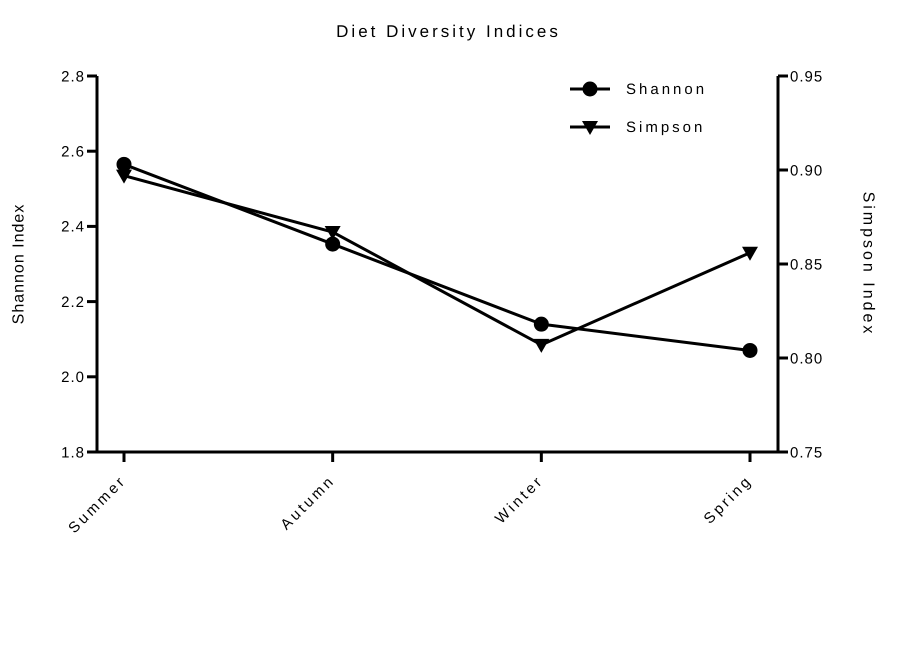 The image size is (897, 648). What do you see at coordinates (19, 264) in the screenshot?
I see `y-axis-title: Shannon Index` at bounding box center [19, 264].